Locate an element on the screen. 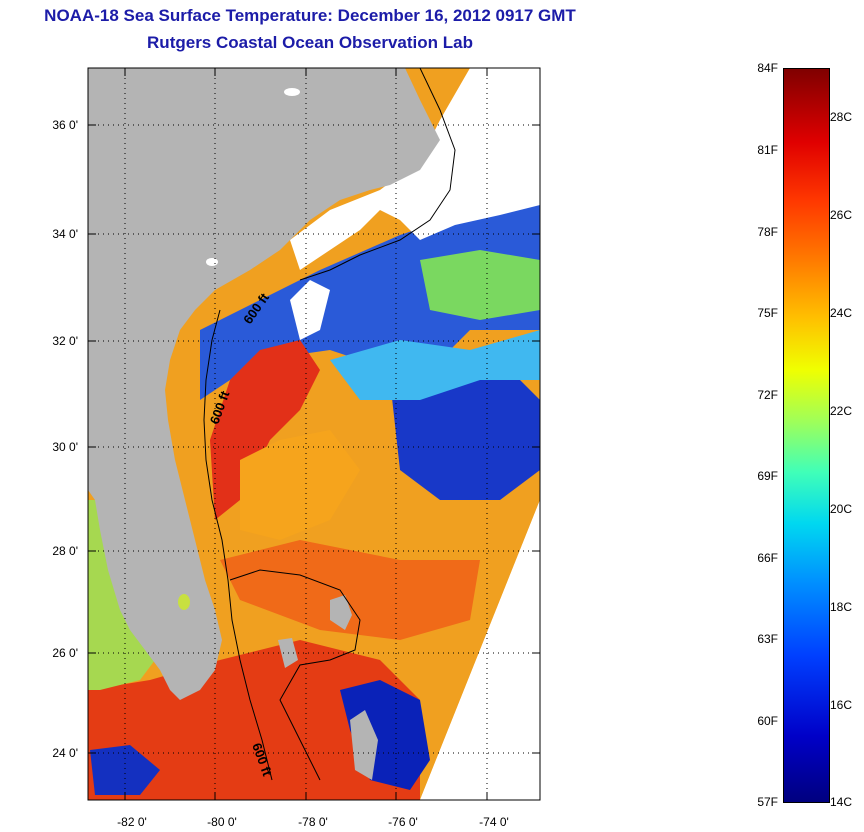 Image resolution: width=864 pixels, height=832 pixels. colorbar-f-label: 63F is located at coordinates (767, 639).